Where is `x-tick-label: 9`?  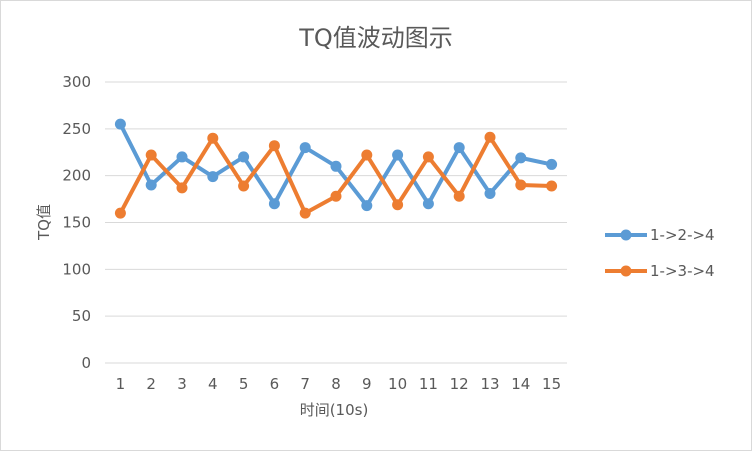
x-tick-label: 9 is located at coordinates (367, 384).